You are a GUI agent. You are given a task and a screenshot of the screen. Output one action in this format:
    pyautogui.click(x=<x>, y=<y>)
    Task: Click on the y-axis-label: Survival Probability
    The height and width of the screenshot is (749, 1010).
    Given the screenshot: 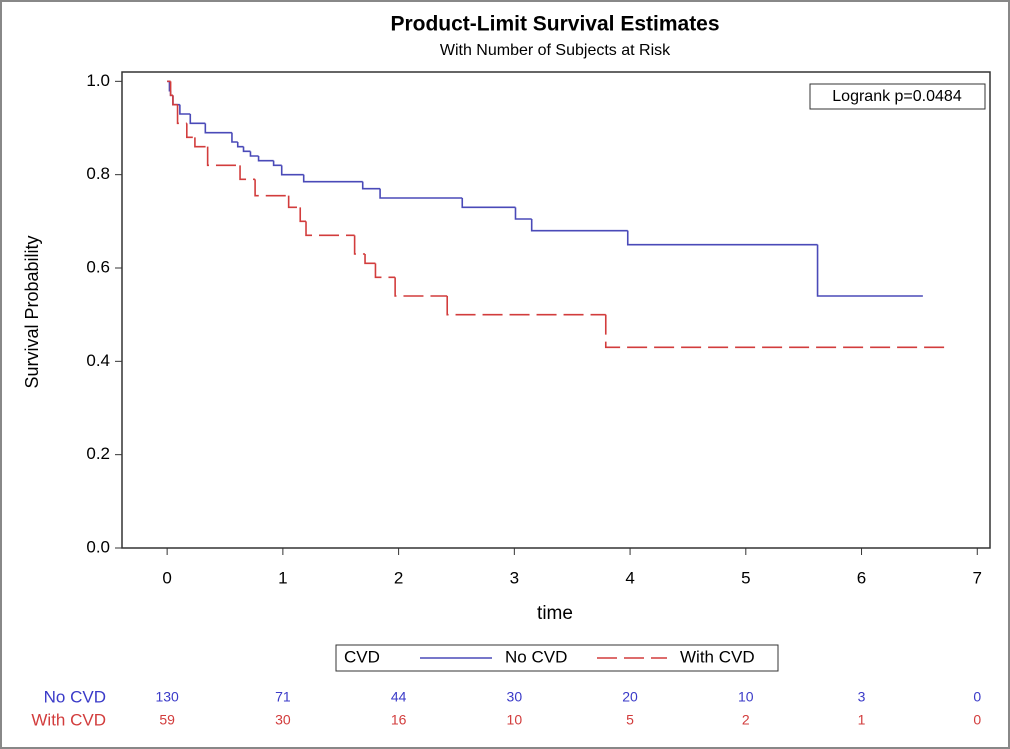 What is the action you would take?
    pyautogui.click(x=32, y=311)
    